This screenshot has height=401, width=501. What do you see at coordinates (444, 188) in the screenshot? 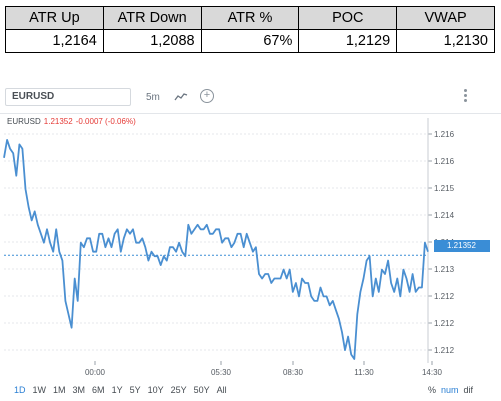
I see `y-tick-label: 1.215` at bounding box center [444, 188].